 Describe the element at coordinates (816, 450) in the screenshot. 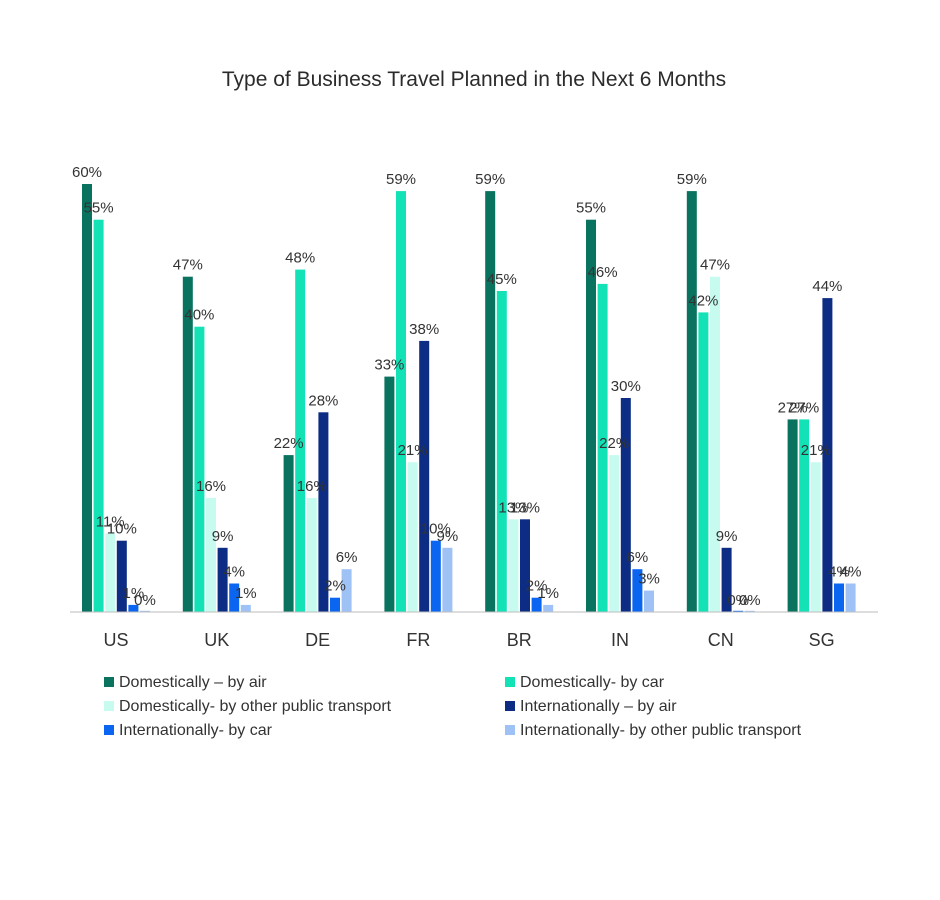

I see `value-label-sg-series-3: 21%` at that location.